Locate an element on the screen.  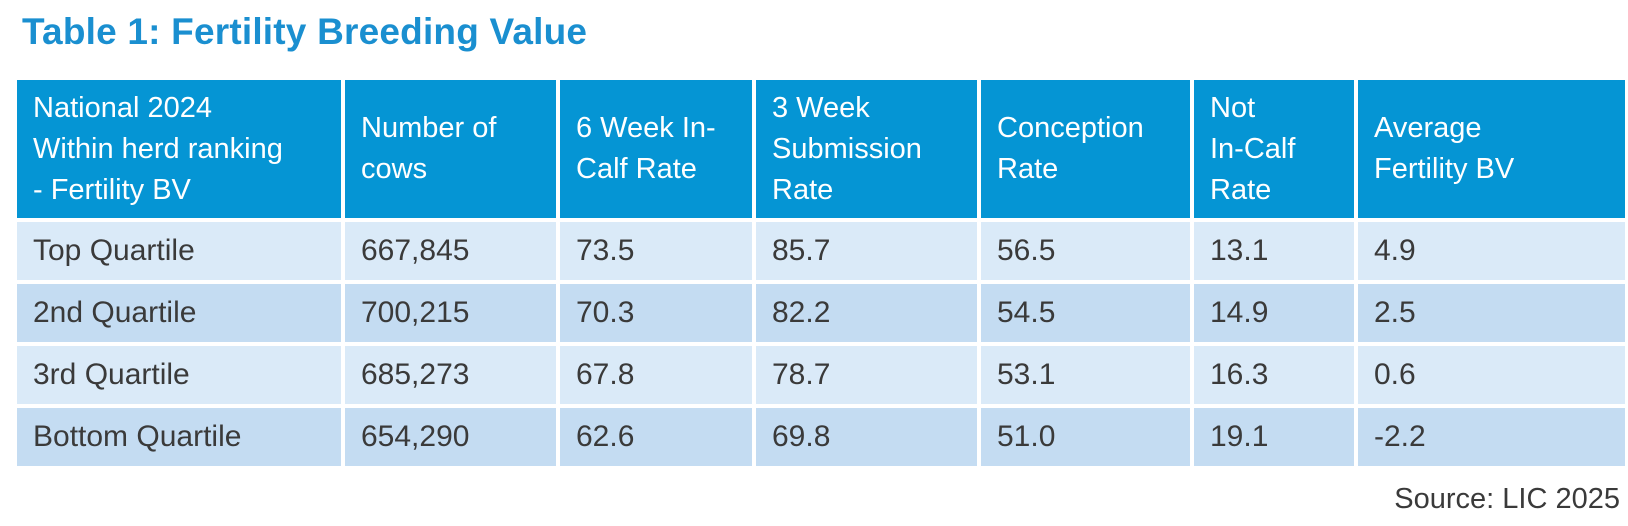
table-cell: 56.5 is located at coordinates (1085, 251).